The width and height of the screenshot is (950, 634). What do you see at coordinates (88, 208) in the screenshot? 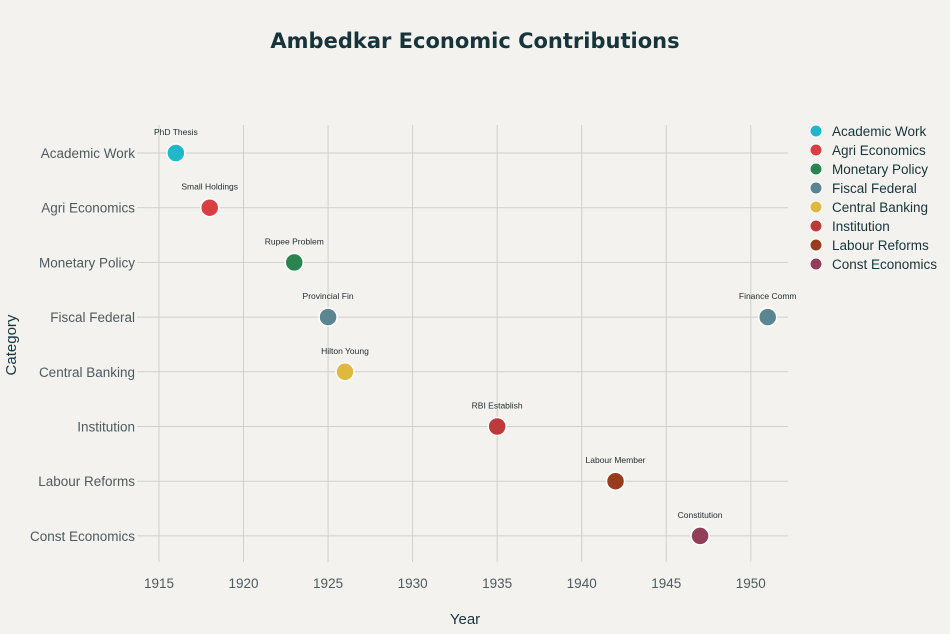
I see `y-category-label: Agri Economics` at bounding box center [88, 208].